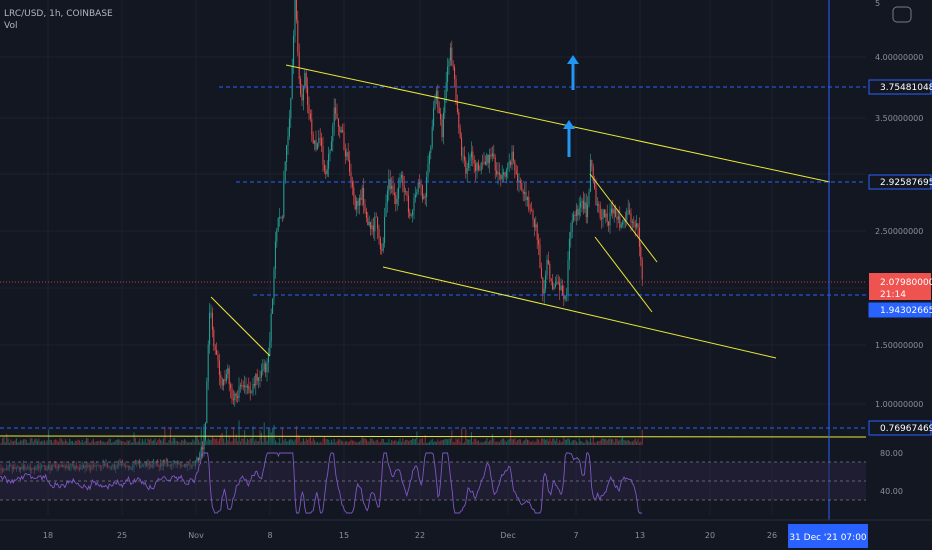  Describe the element at coordinates (571, 106) in the screenshot. I see `arrows` at that location.